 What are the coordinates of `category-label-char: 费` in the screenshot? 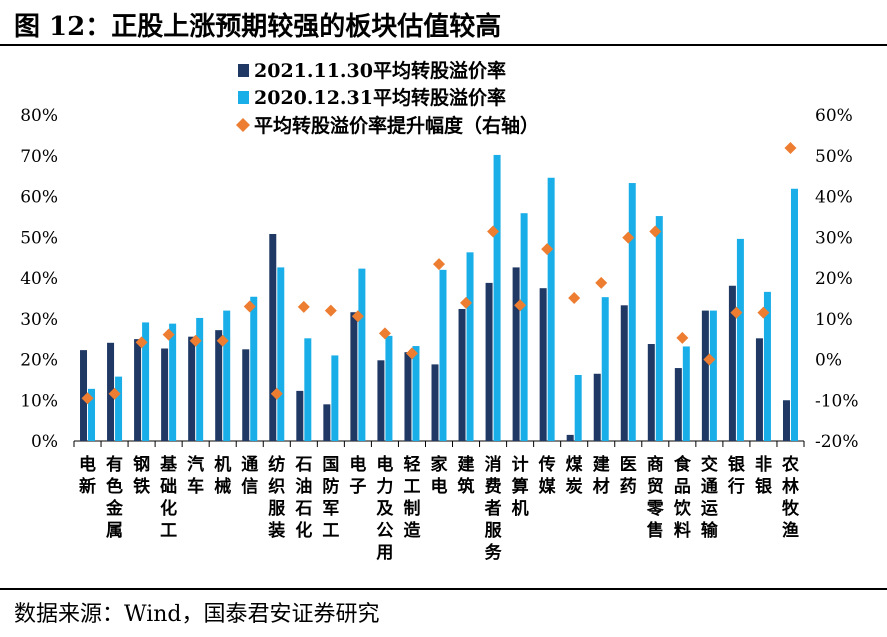 It's located at (493, 486).